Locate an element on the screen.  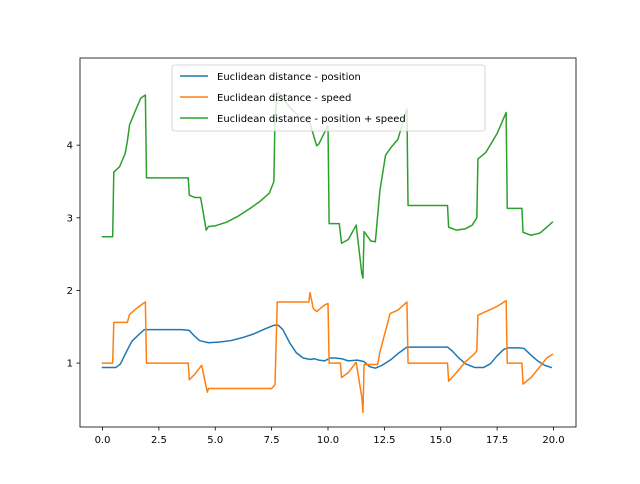
x-tick-label: 7.5 is located at coordinates (272, 440).